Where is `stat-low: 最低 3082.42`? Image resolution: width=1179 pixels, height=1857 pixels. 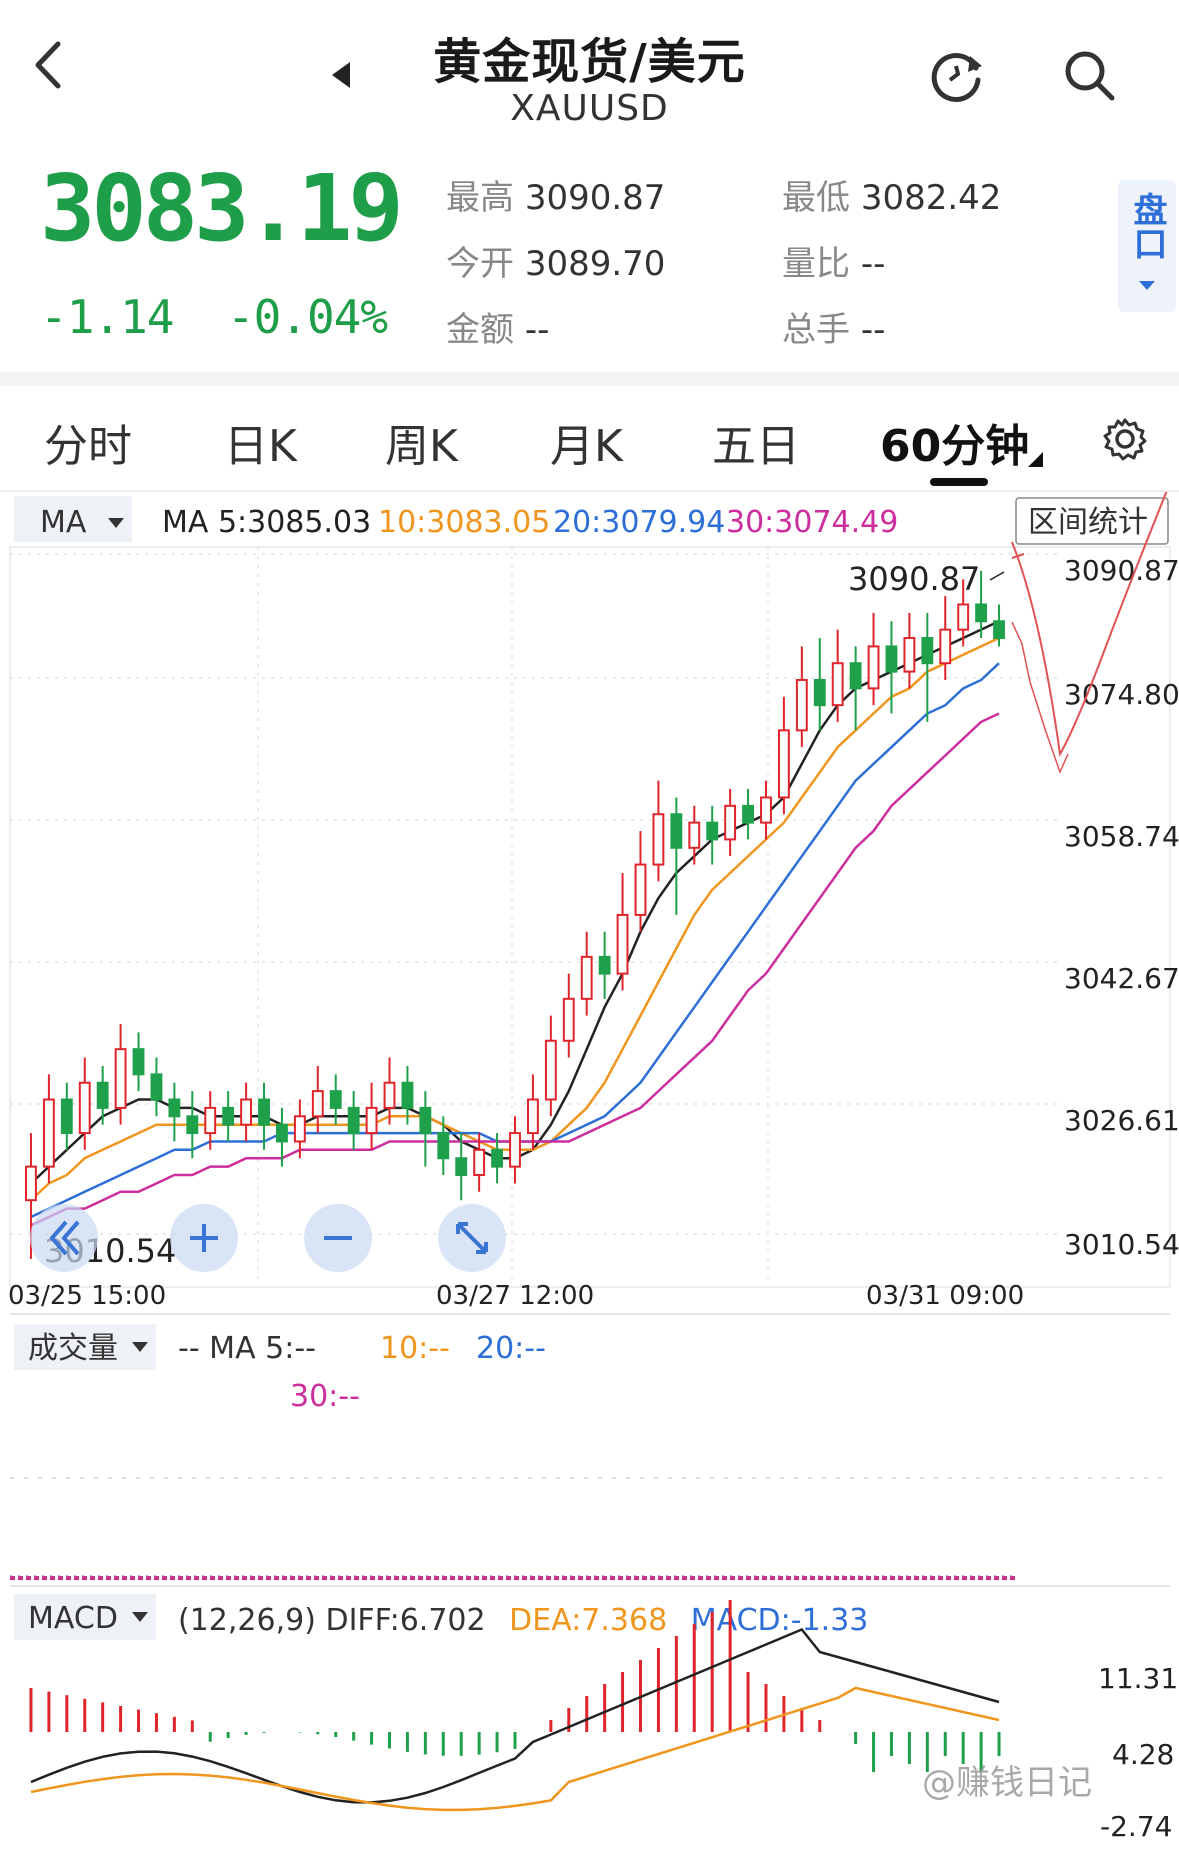 stat-low: 最低 3082.42 is located at coordinates (891, 194).